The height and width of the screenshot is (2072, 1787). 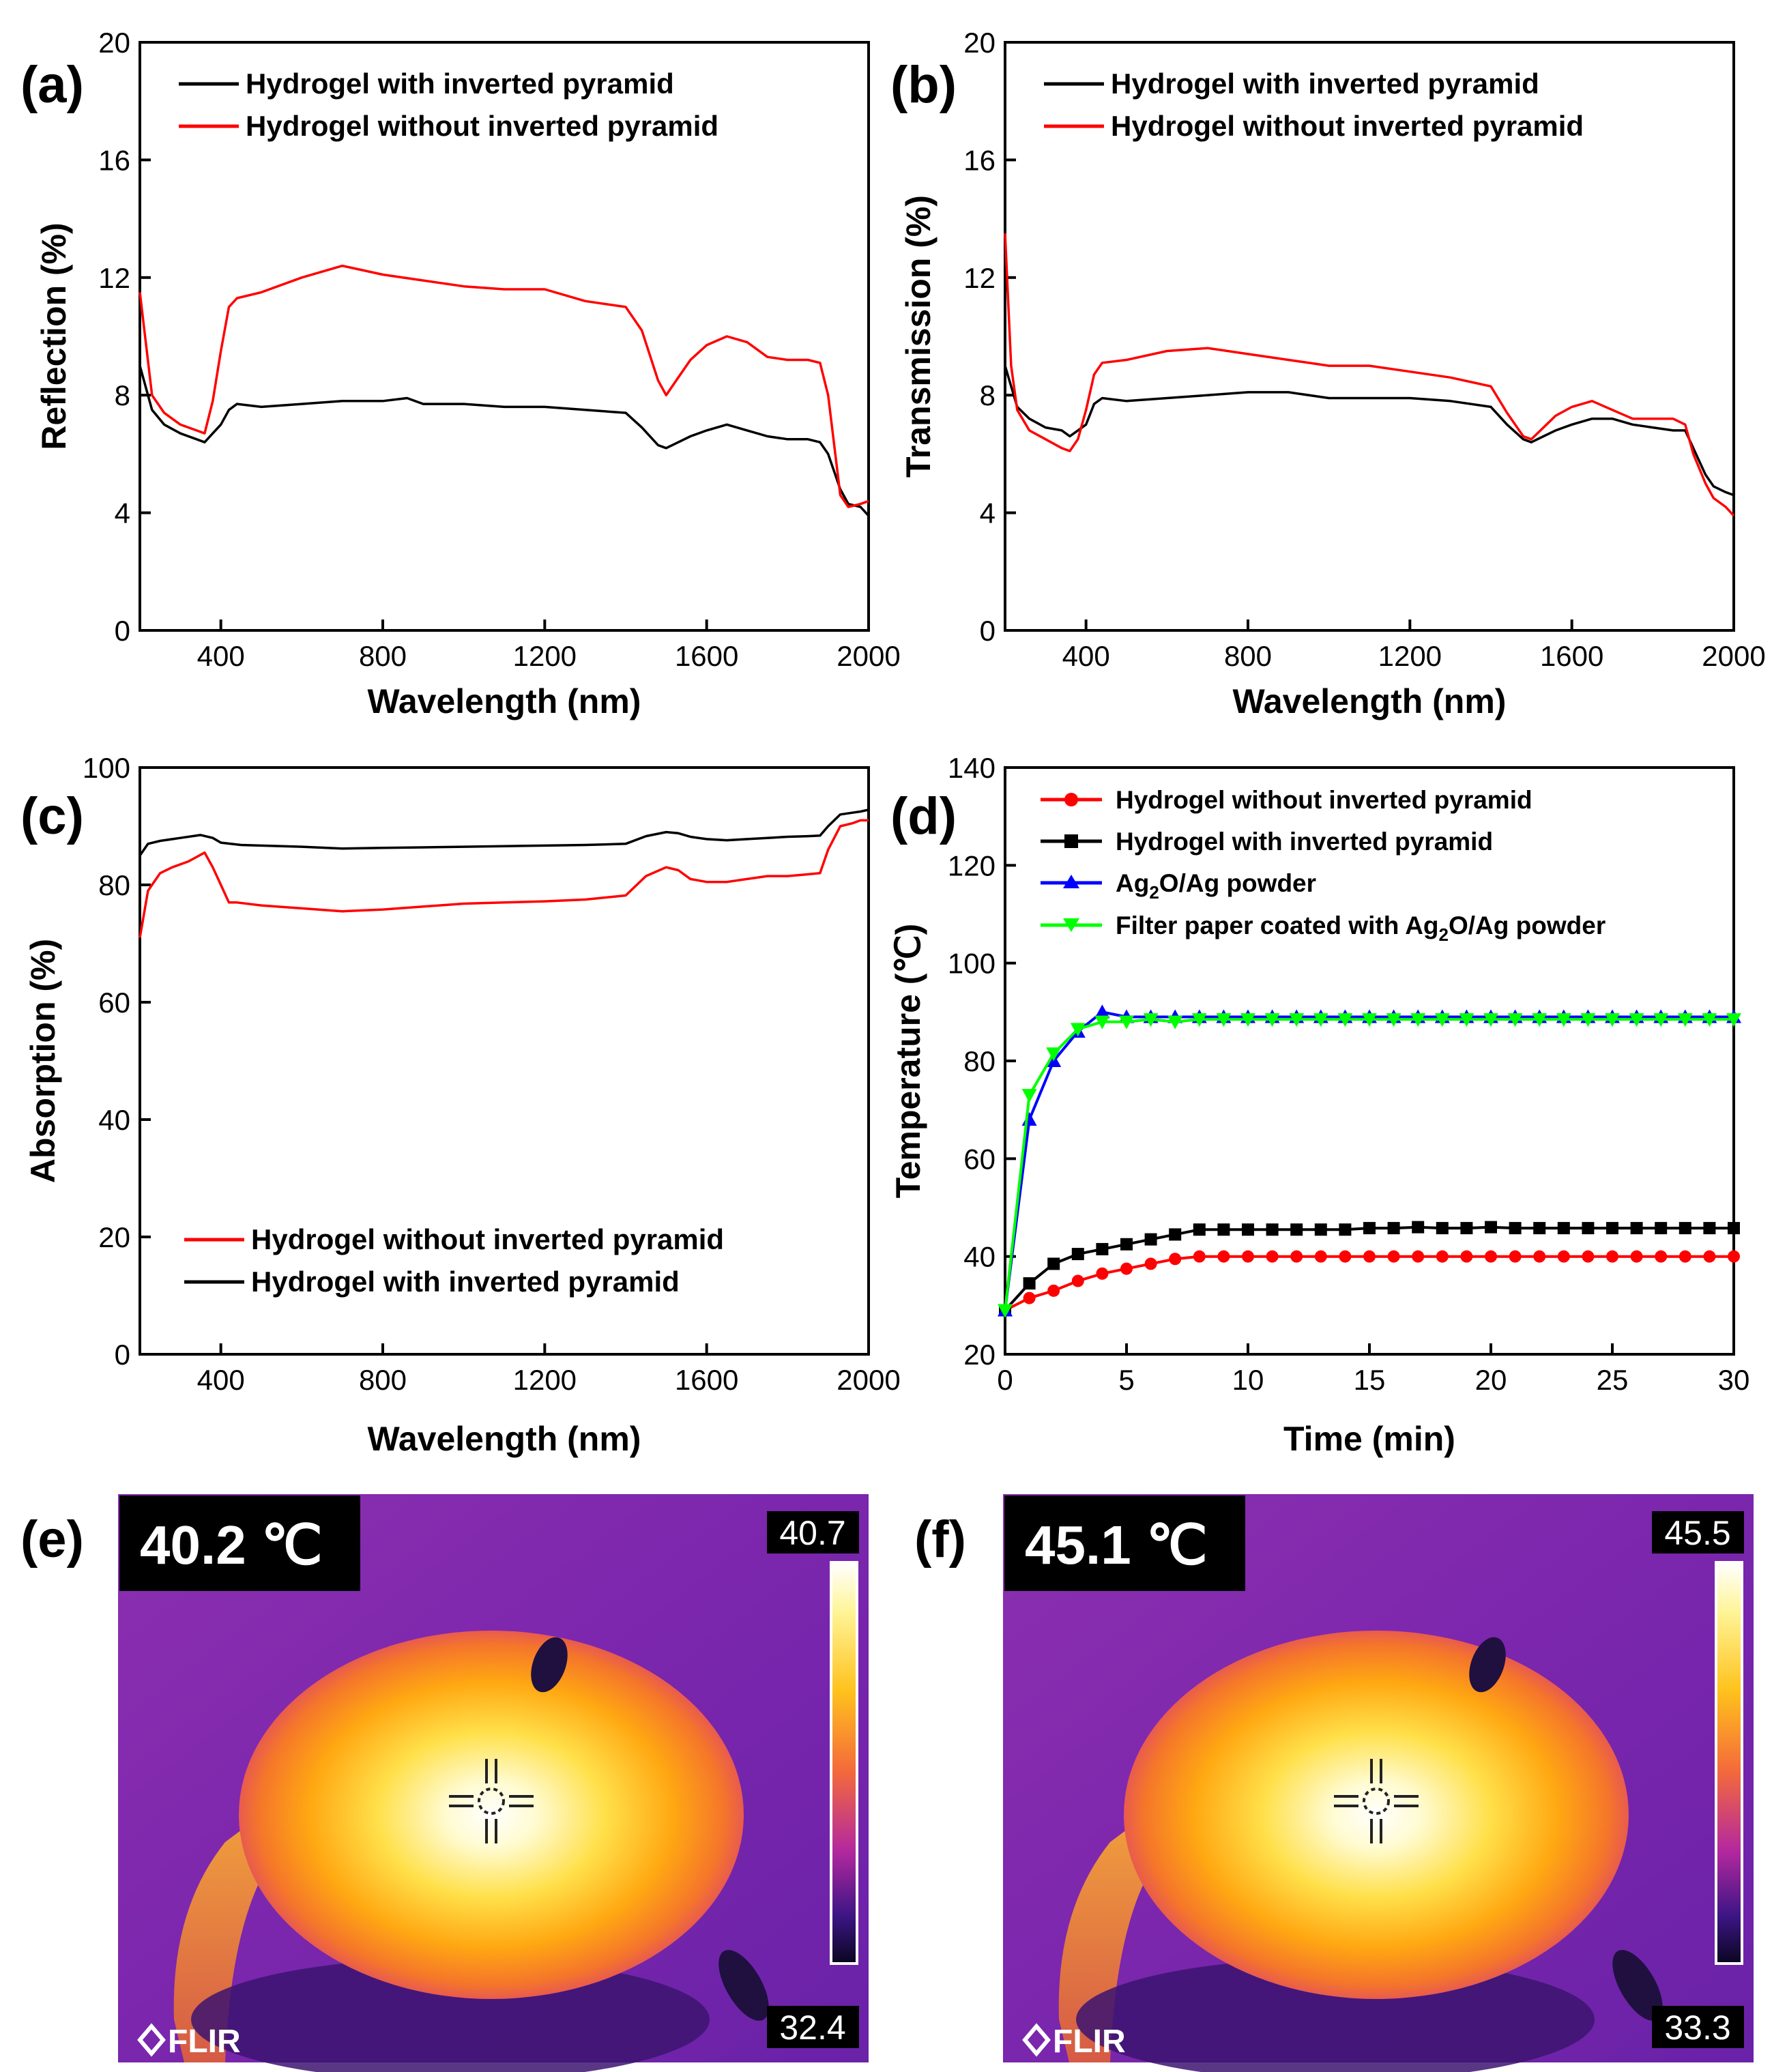 I want to click on c-legend-with: Hydrogel with inverted pyramid, so click(x=465, y=1282).